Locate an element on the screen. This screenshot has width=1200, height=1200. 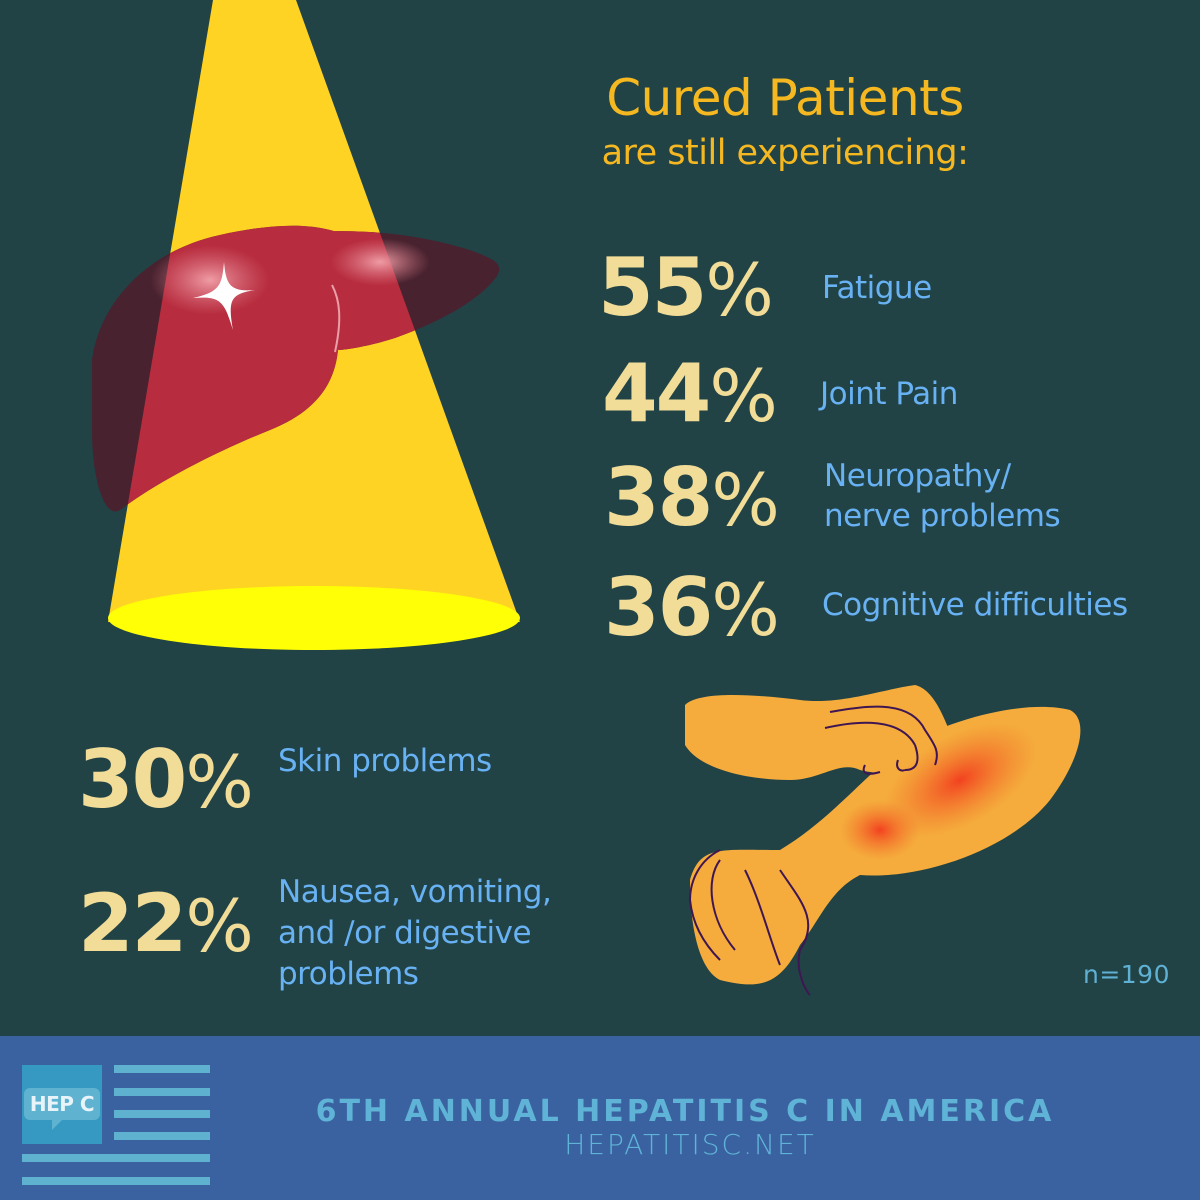
stat-percent: 22% is located at coordinates (173, 923).